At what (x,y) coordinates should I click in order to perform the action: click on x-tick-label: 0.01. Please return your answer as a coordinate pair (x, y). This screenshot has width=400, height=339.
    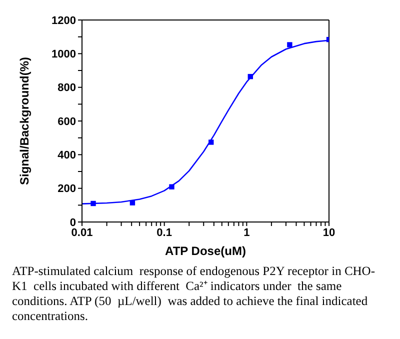
    Looking at the image, I should click on (82, 232).